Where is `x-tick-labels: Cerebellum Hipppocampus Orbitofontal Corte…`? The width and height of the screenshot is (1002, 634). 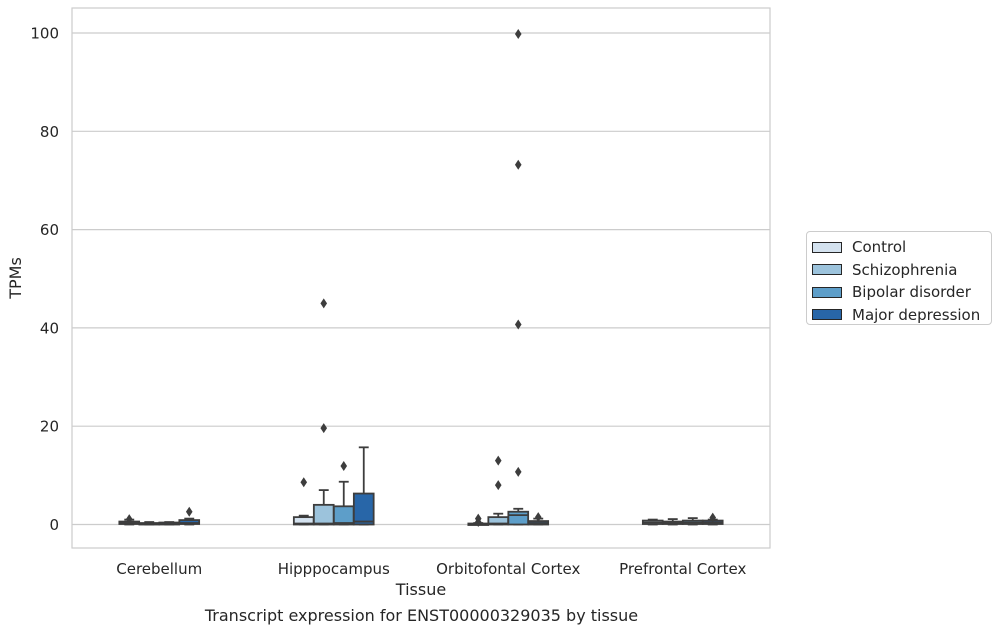 x-tick-labels: Cerebellum Hipppocampus Orbitofontal Corte… is located at coordinates (431, 569).